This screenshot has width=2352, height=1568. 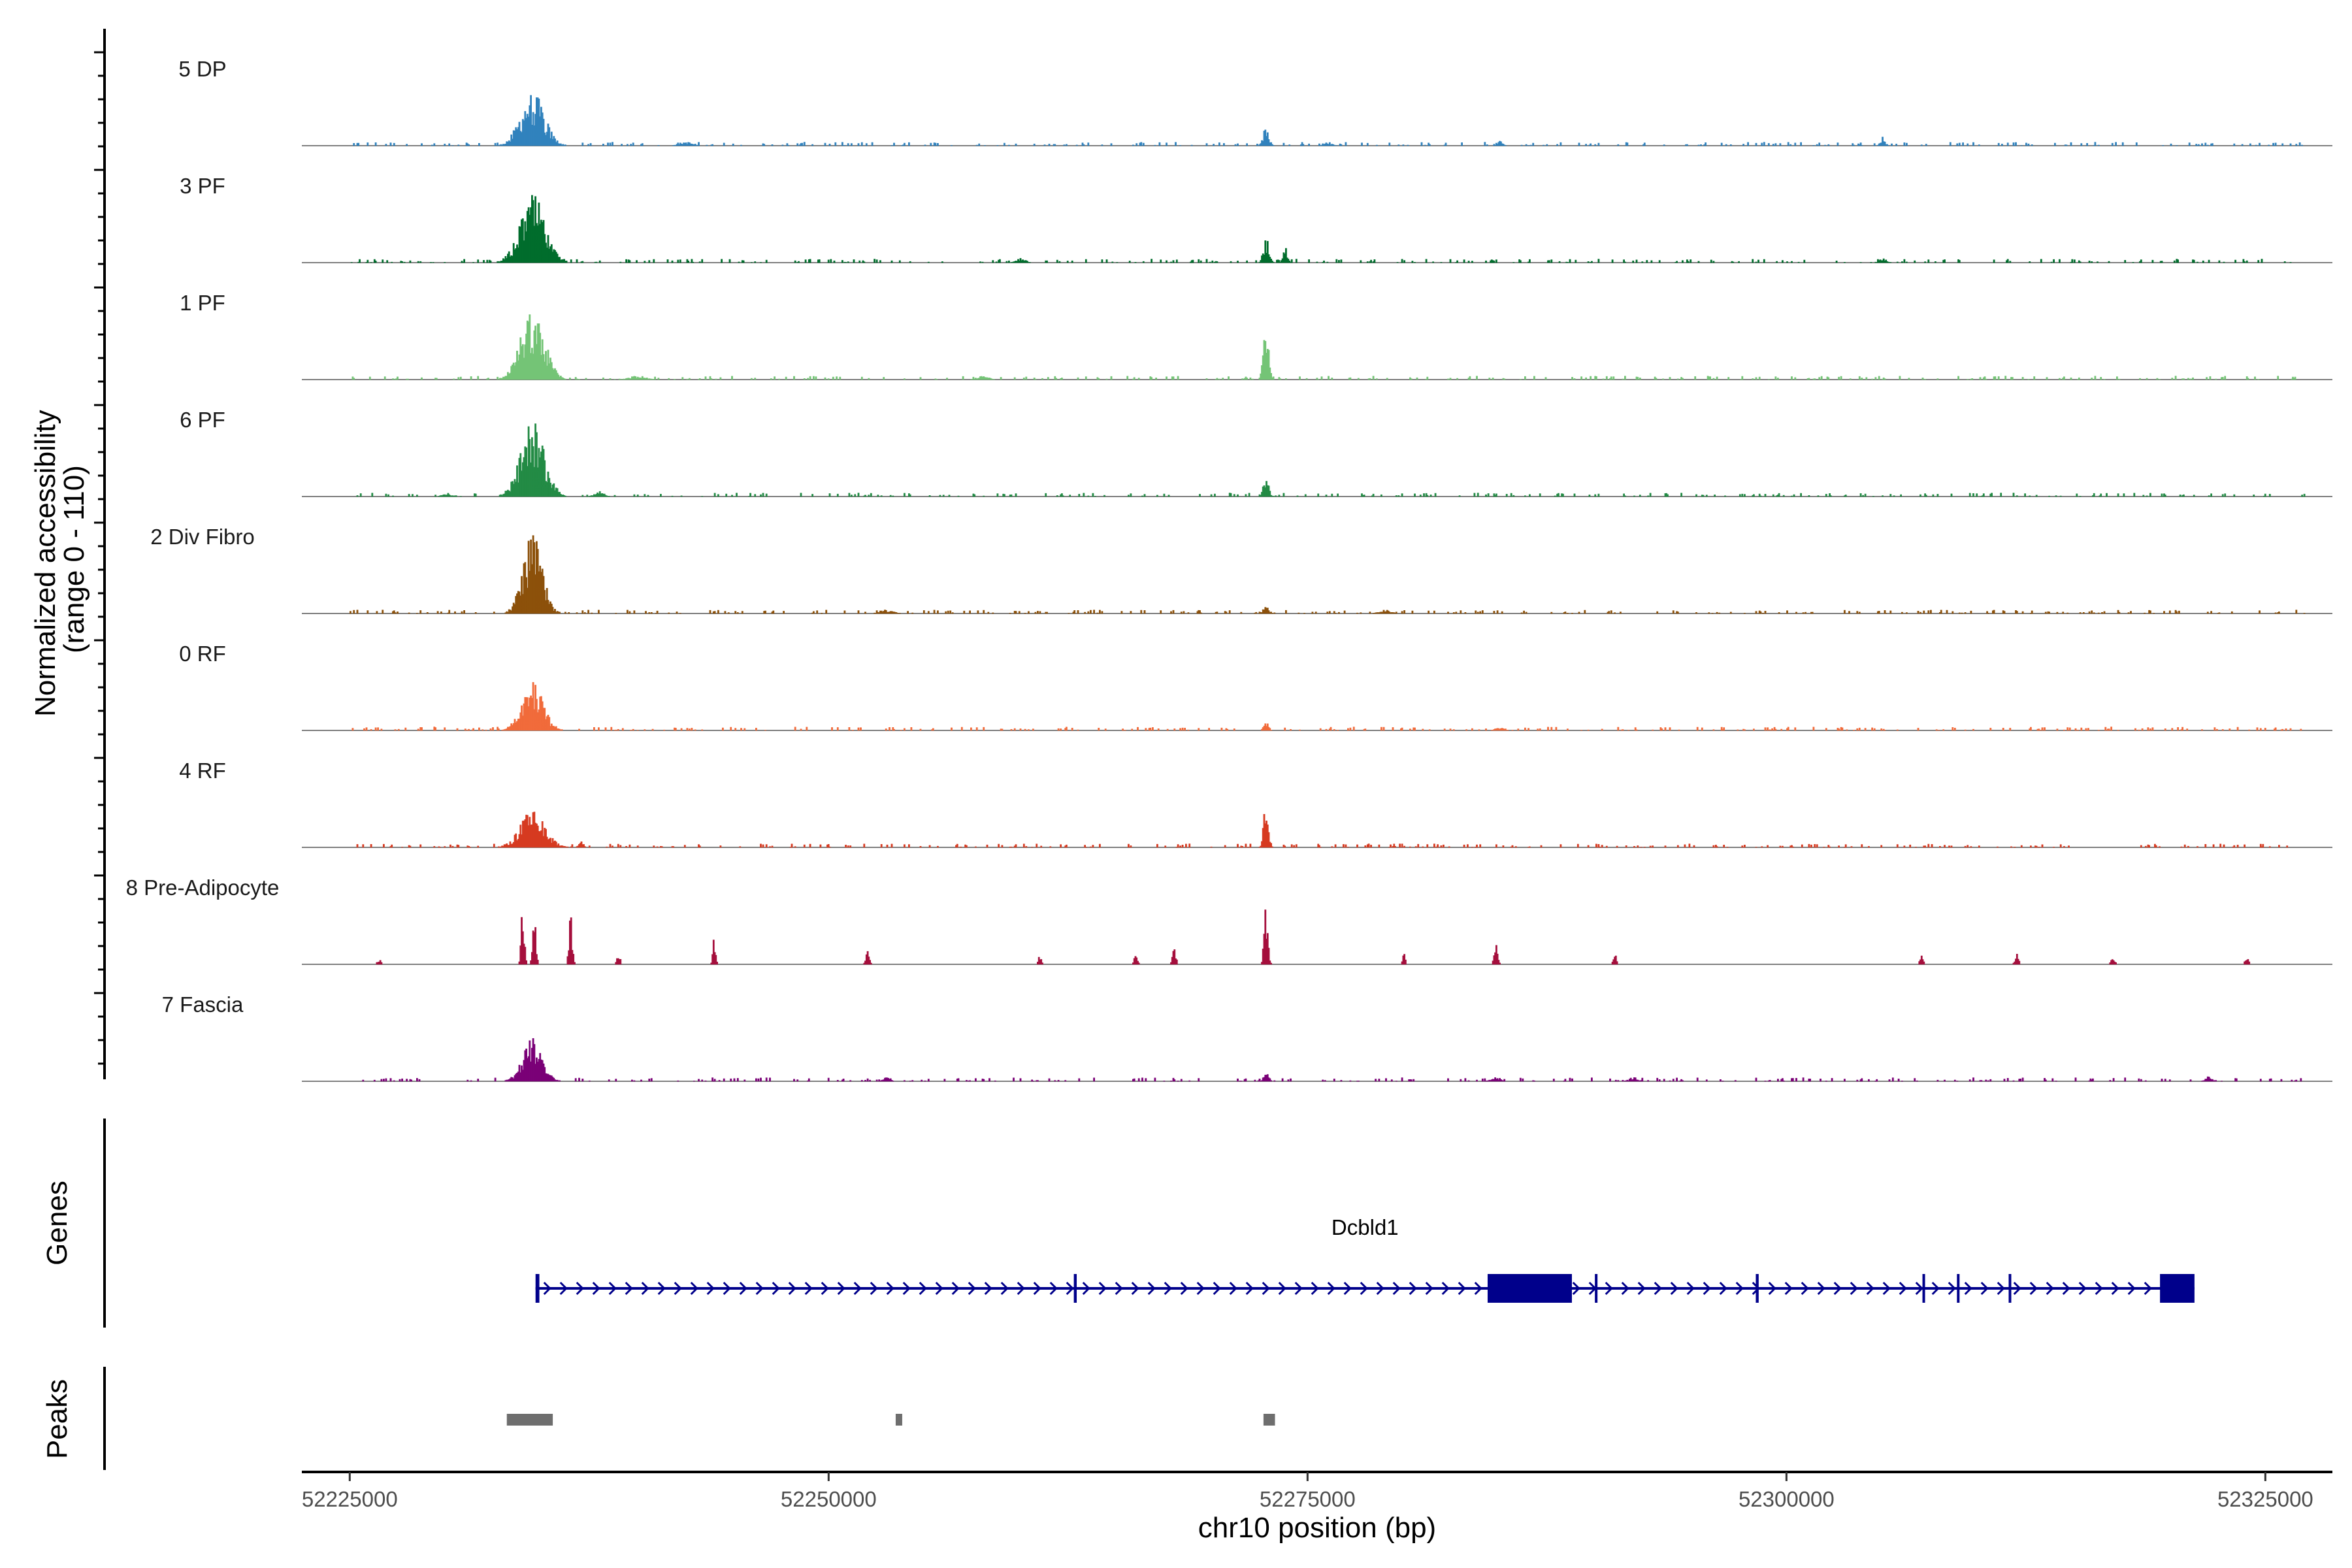 What do you see at coordinates (350, 1499) in the screenshot?
I see `x-tick-label: 52225000` at bounding box center [350, 1499].